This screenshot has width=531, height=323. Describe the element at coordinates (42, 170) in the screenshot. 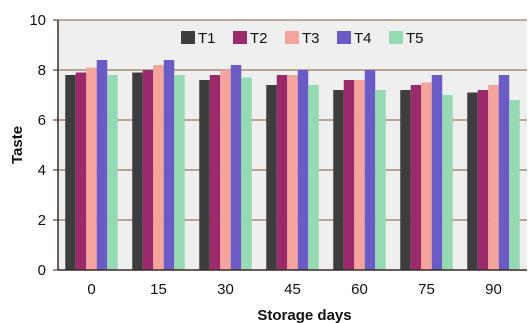

I see `y-tick-label: 4` at that location.